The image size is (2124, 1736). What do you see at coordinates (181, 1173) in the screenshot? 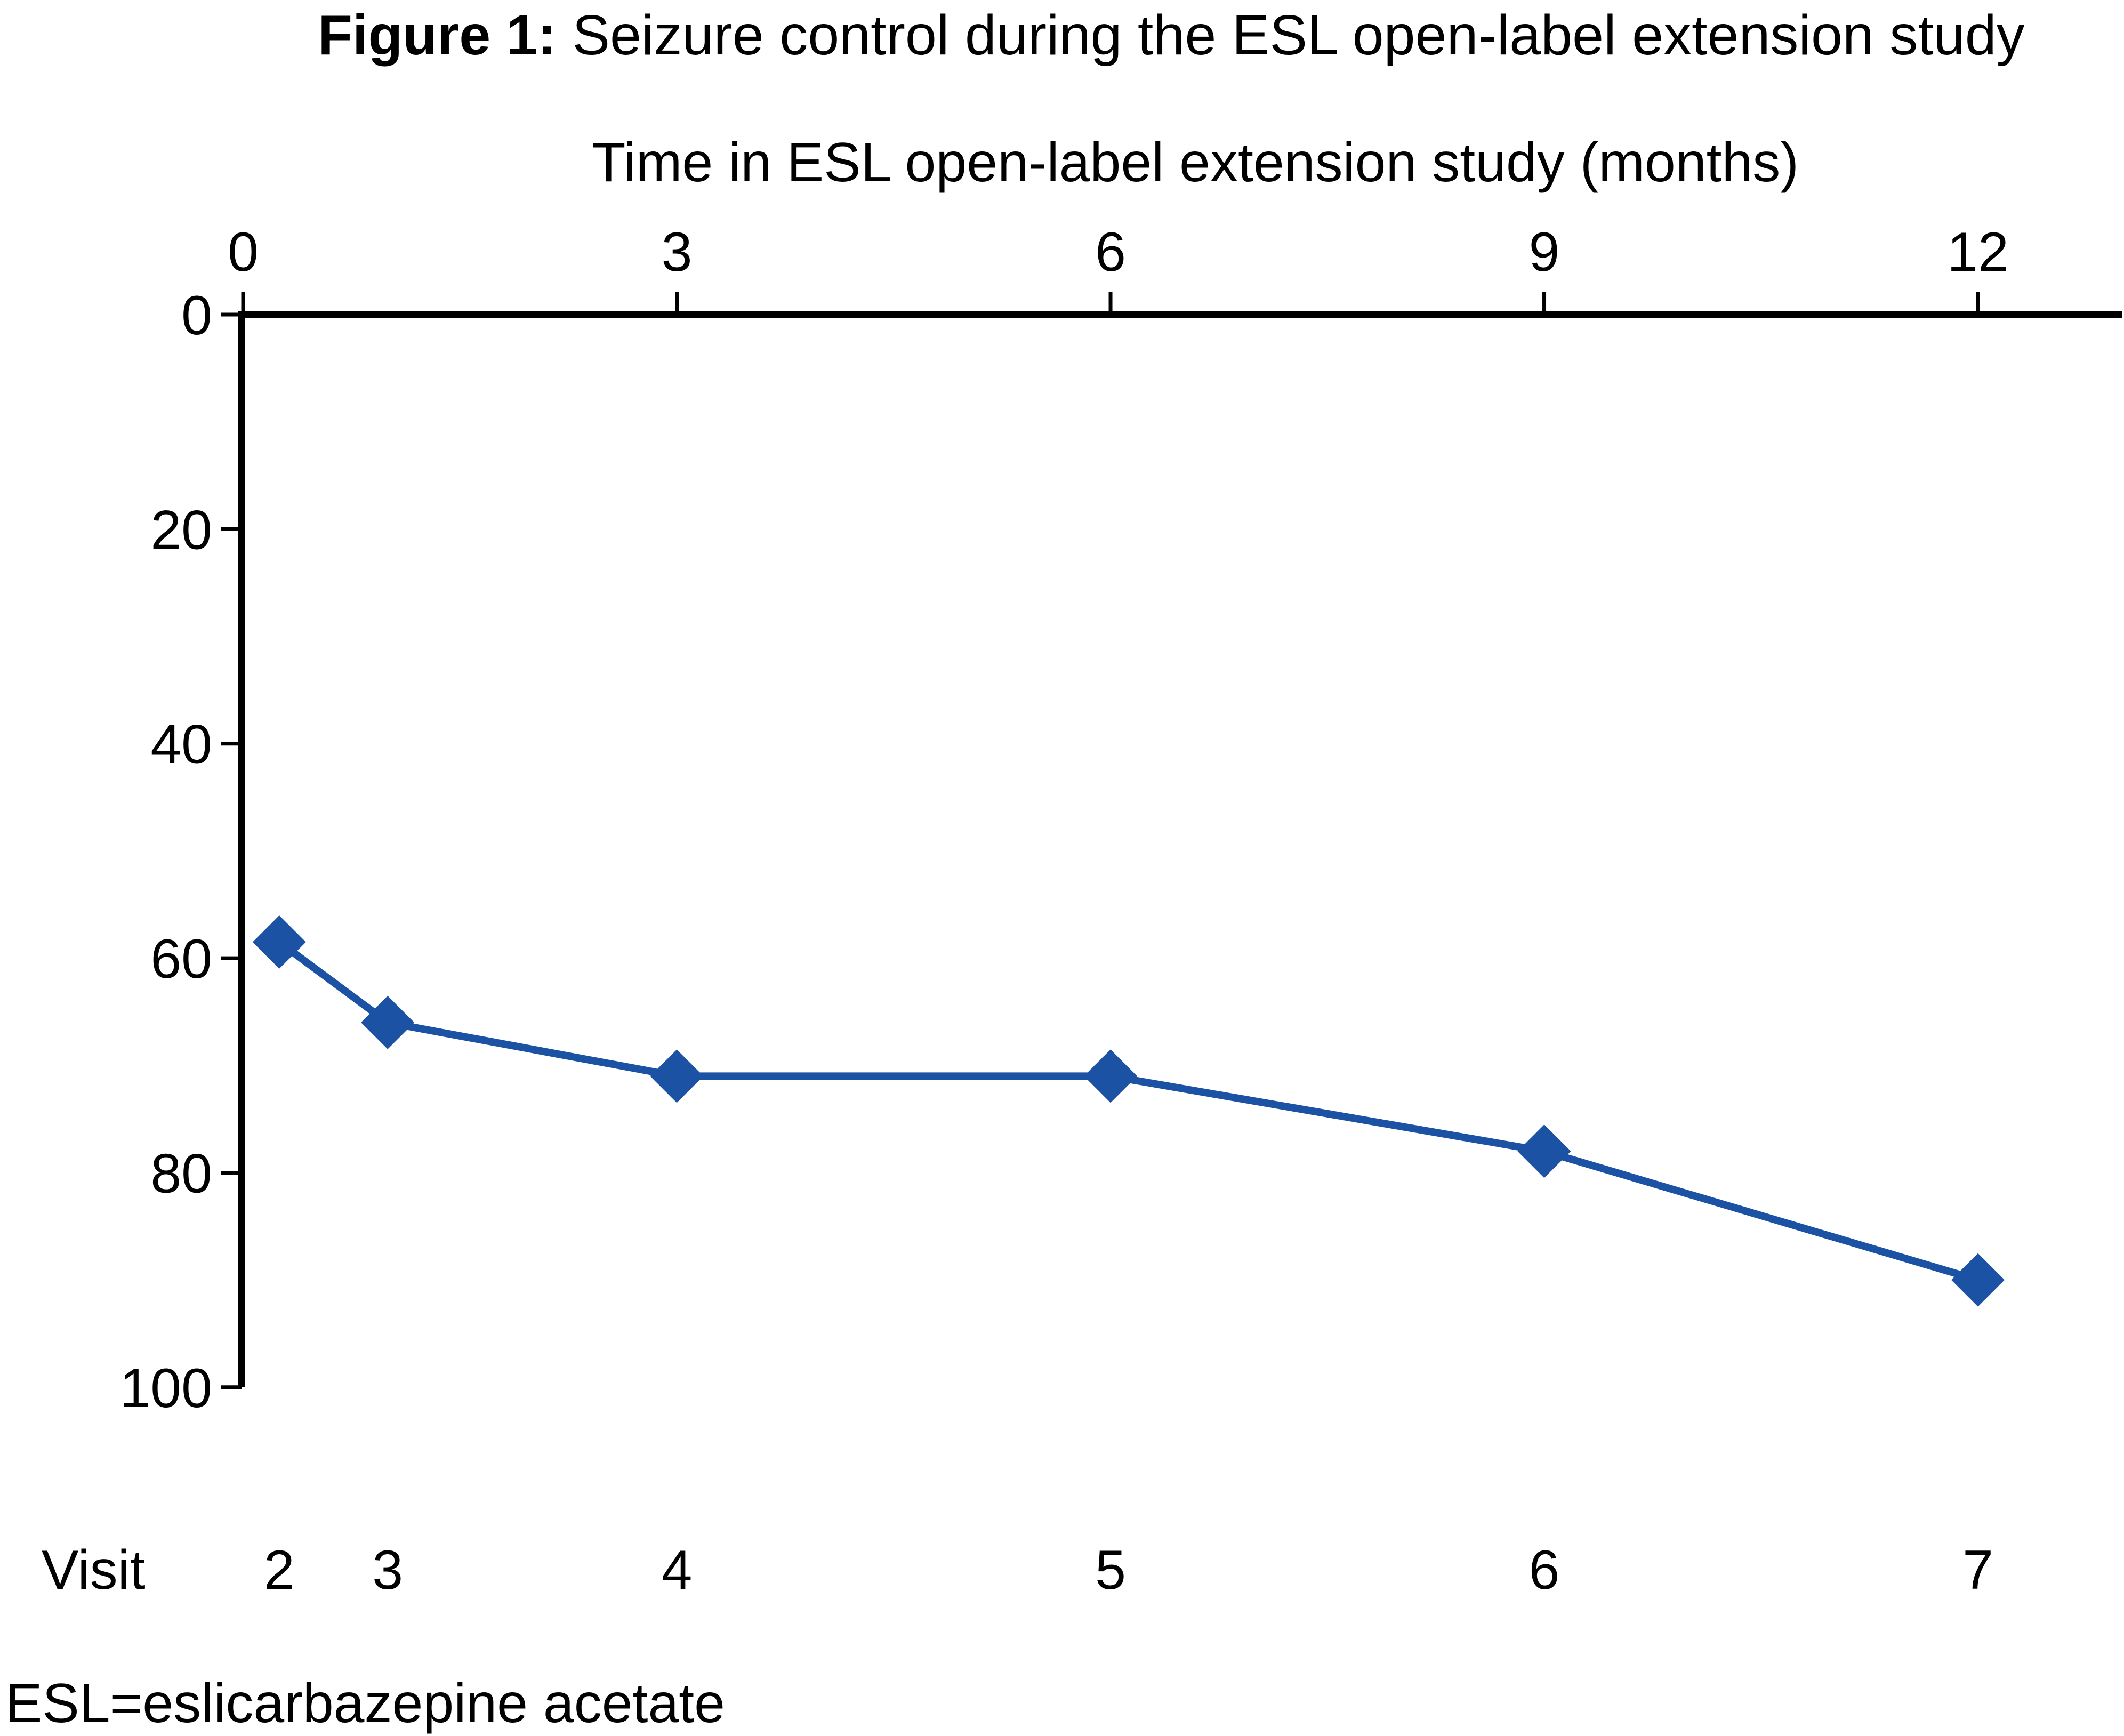
I see `y-tick-label: 80` at bounding box center [181, 1173].